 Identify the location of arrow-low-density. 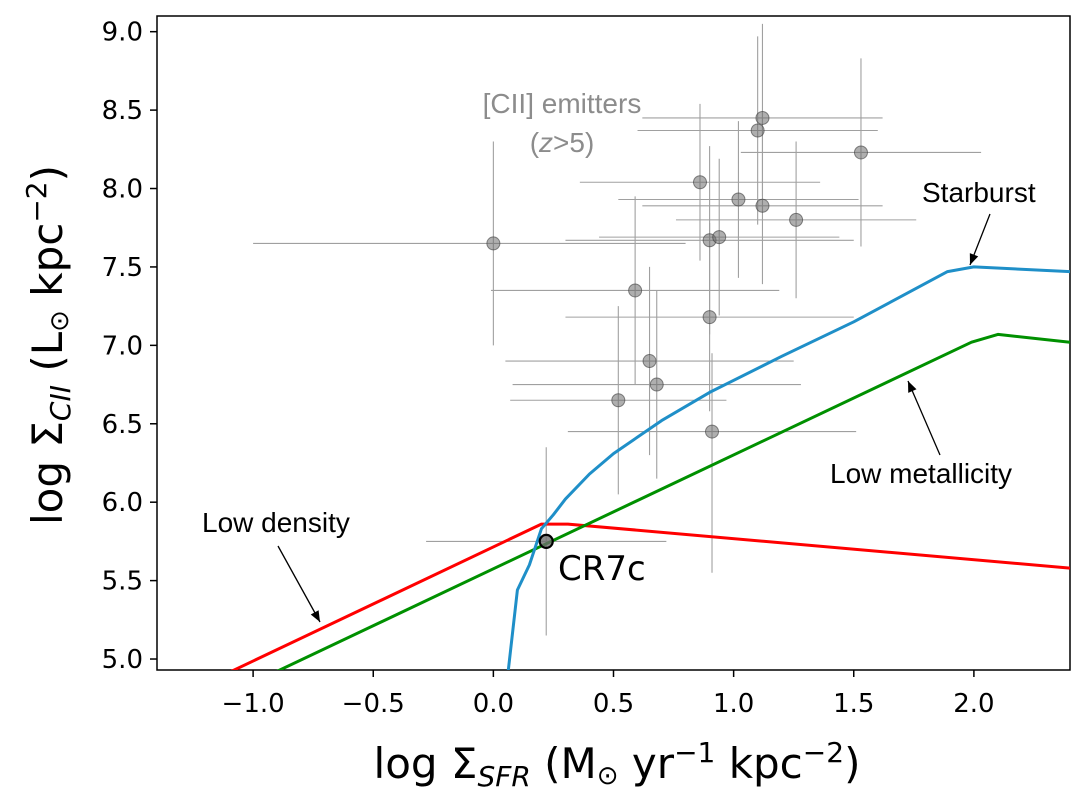
(299, 584).